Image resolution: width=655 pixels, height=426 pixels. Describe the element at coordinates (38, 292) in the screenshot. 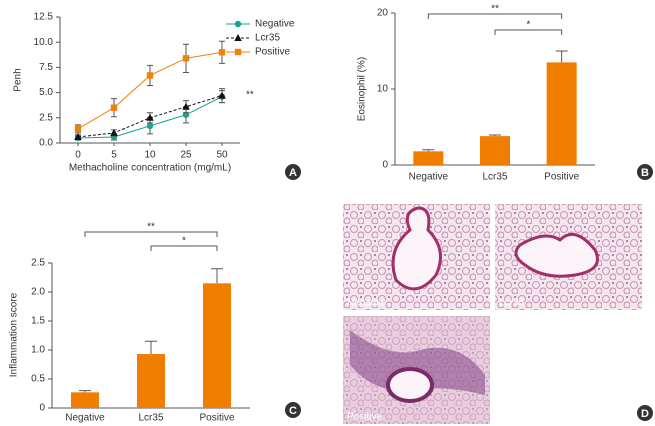

I see `y-tick-label: 2.0` at that location.